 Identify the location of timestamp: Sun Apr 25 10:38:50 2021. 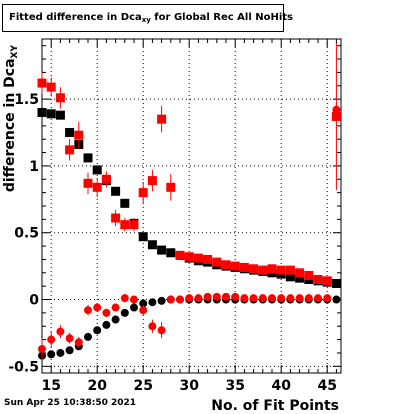
(70, 403).